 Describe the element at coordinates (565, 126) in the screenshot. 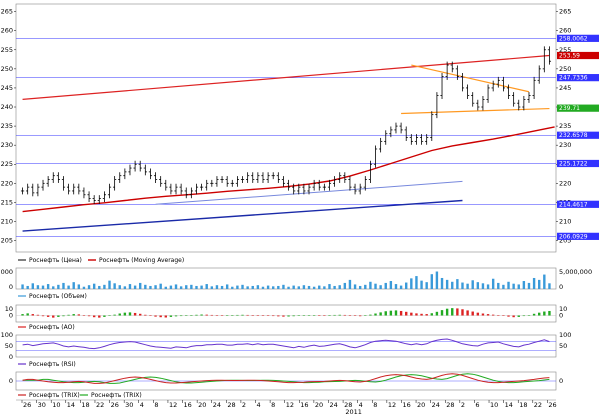

I see `y-tick-label-right: 235` at that location.